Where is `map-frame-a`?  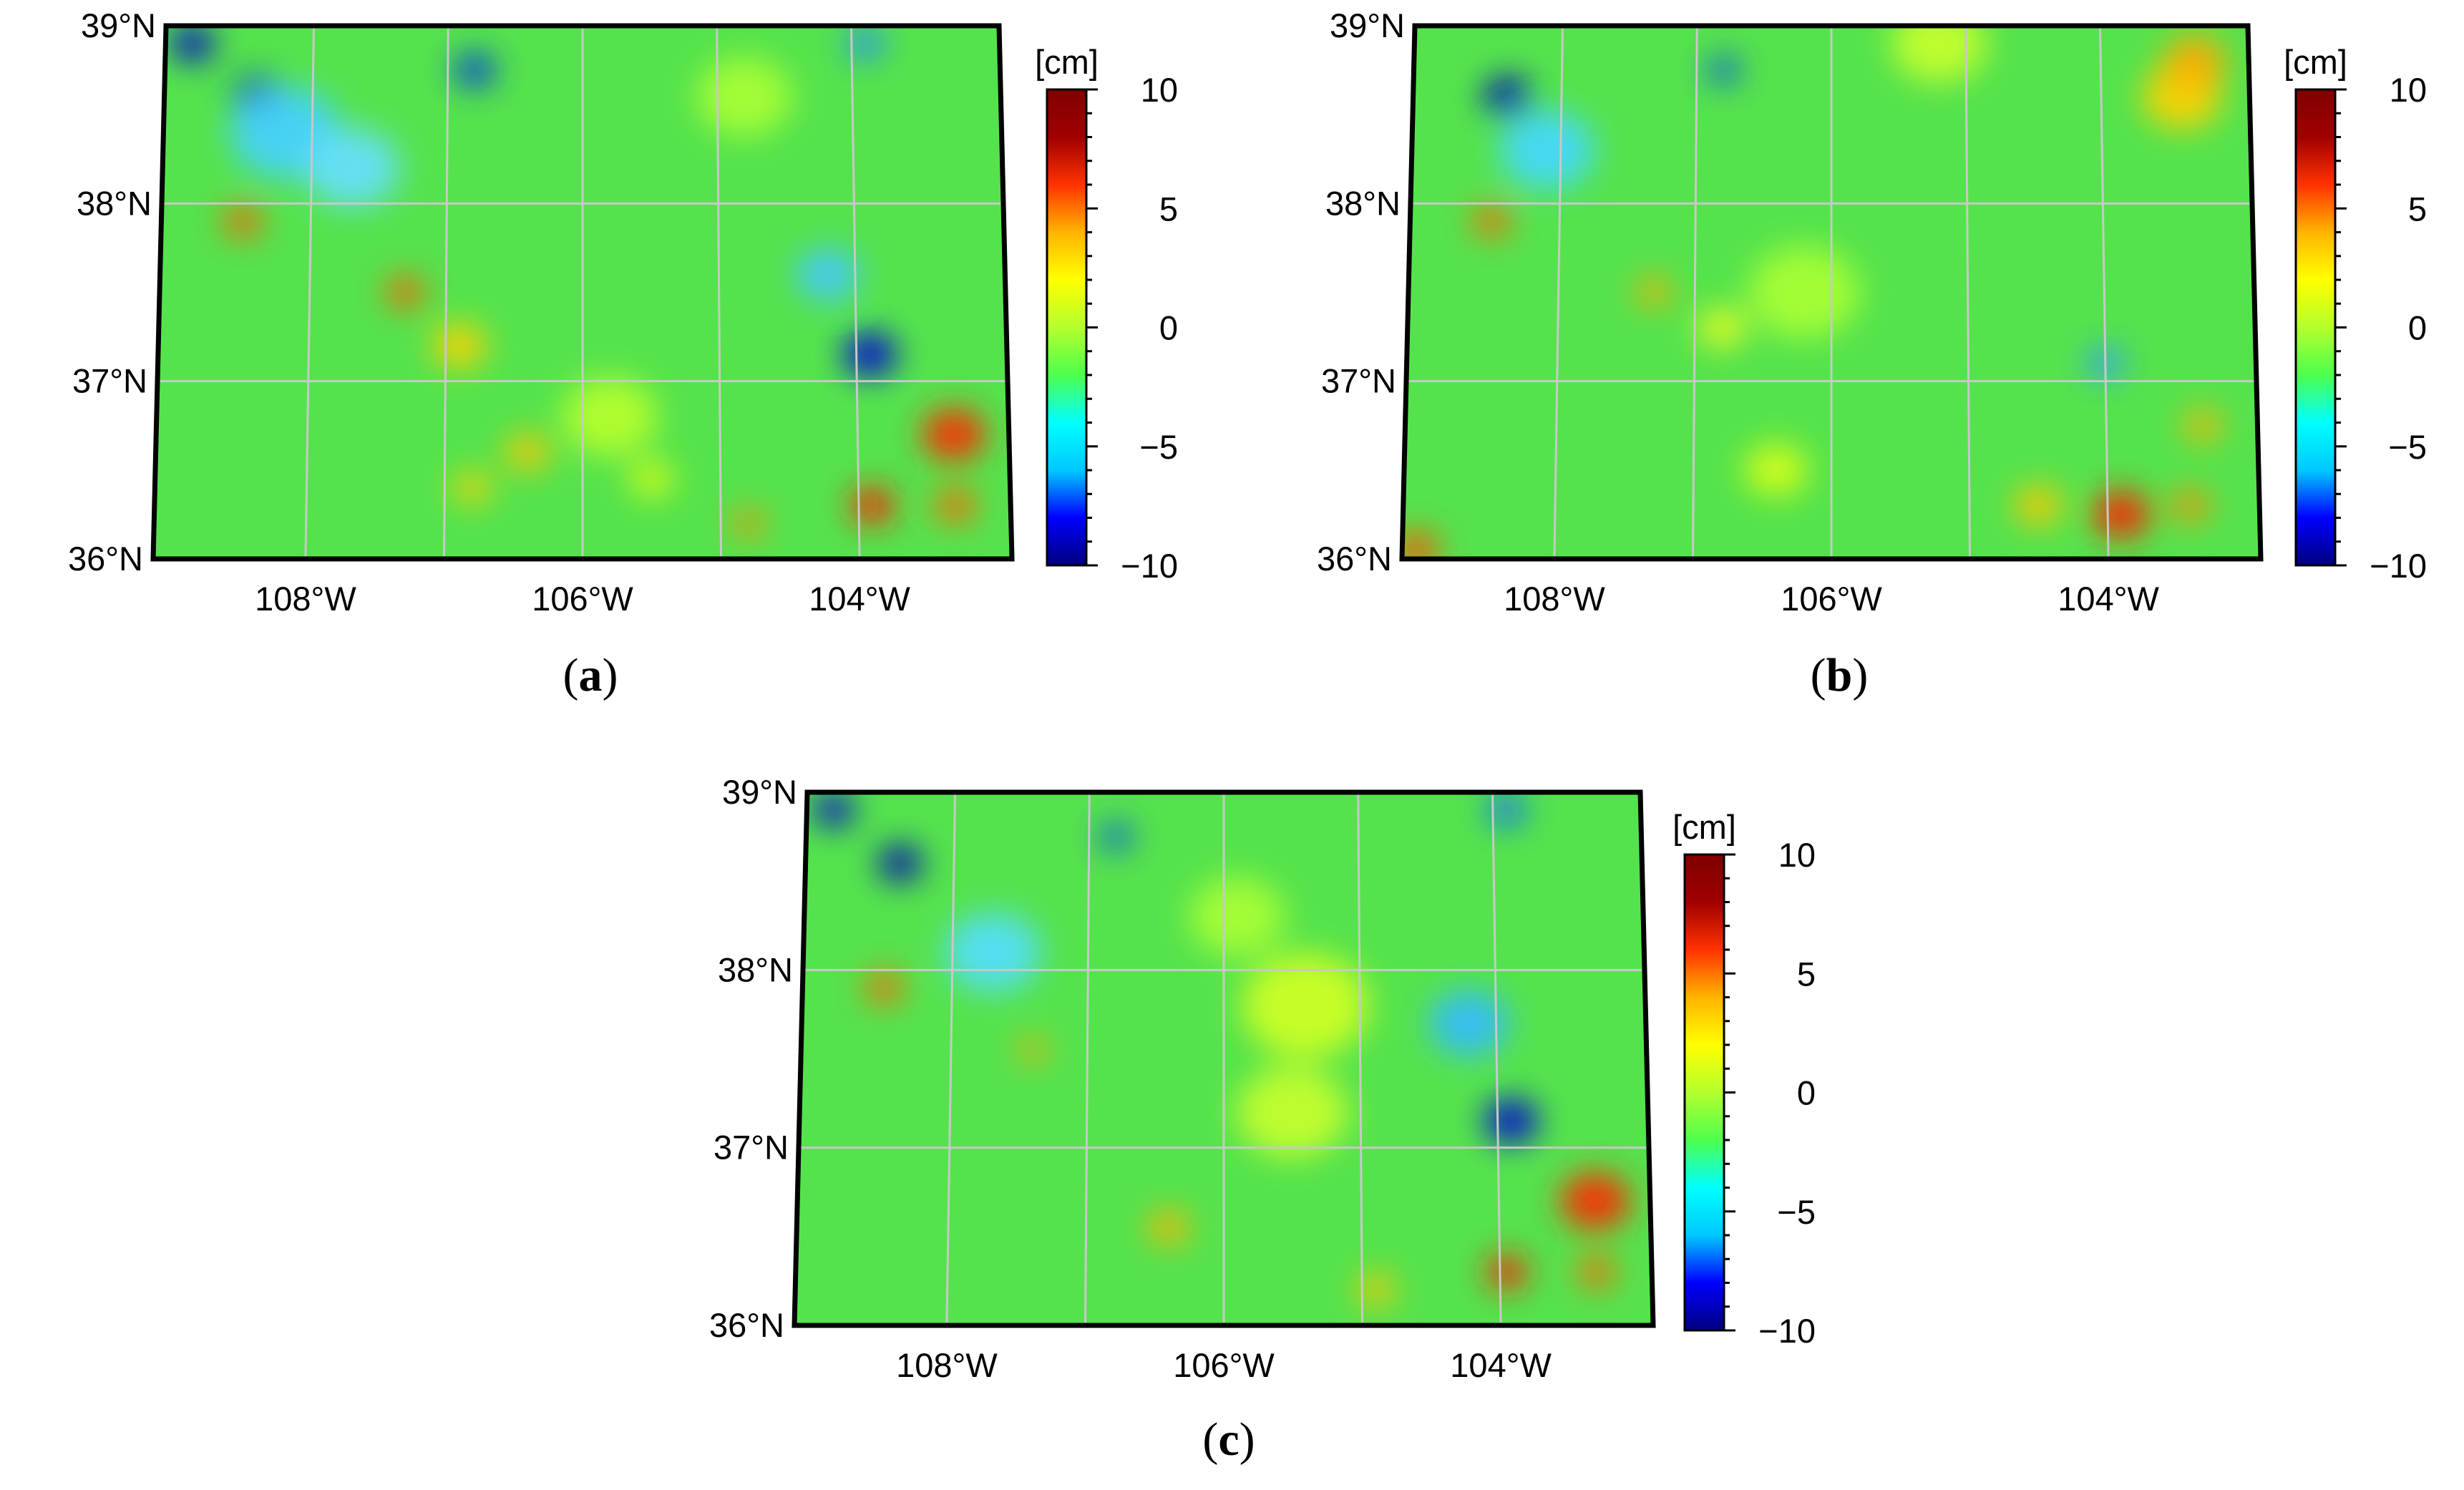
map-frame-a is located at coordinates (582, 292).